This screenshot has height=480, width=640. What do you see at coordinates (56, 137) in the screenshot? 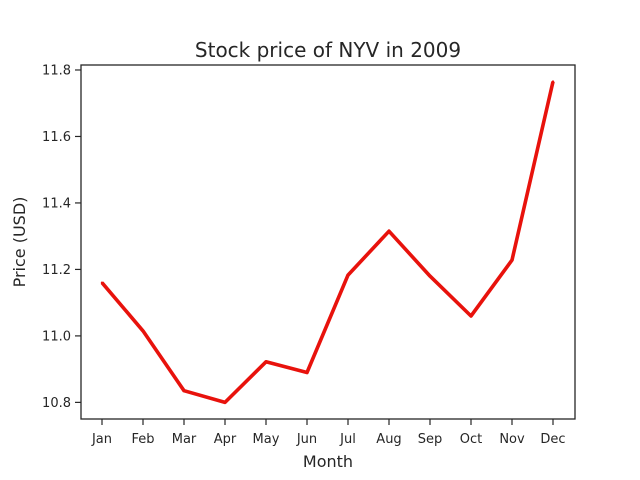
I see `y-tick-label: 11.6` at bounding box center [56, 137].